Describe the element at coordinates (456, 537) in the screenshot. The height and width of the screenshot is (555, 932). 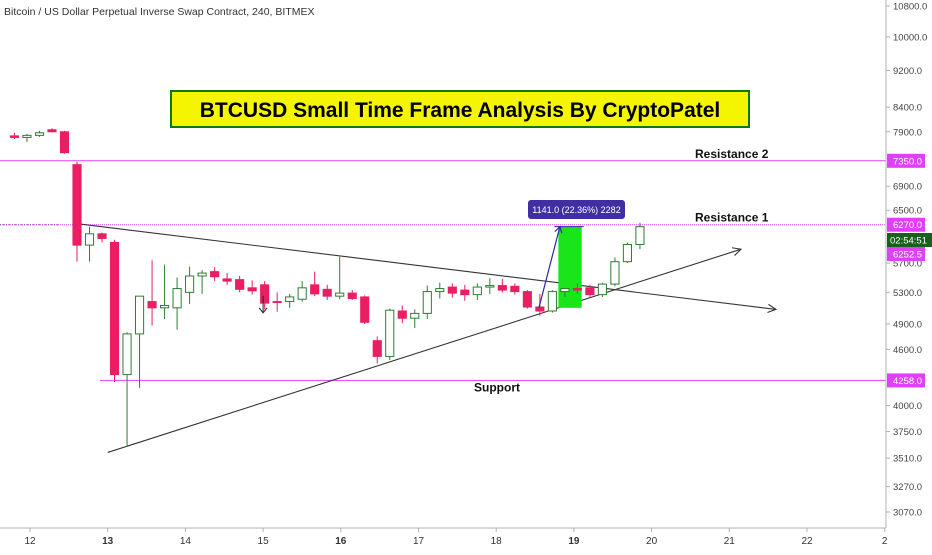
I see `time-axis: 12 13 14 15 16 17 18 19 20 21 22 2` at that location.